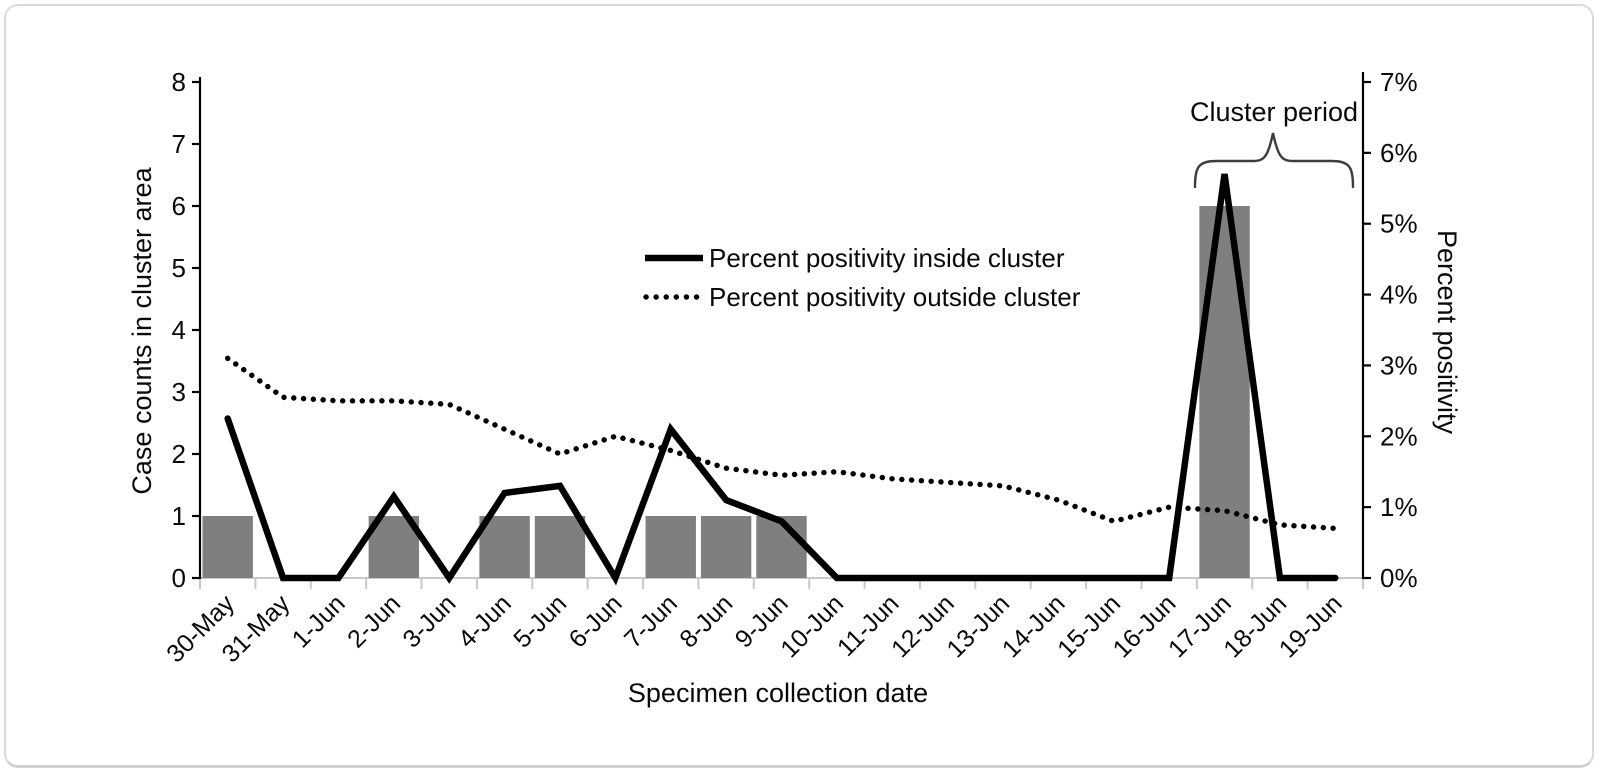  Describe the element at coordinates (1399, 365) in the screenshot. I see `right-y-tick-label: 3%` at that location.